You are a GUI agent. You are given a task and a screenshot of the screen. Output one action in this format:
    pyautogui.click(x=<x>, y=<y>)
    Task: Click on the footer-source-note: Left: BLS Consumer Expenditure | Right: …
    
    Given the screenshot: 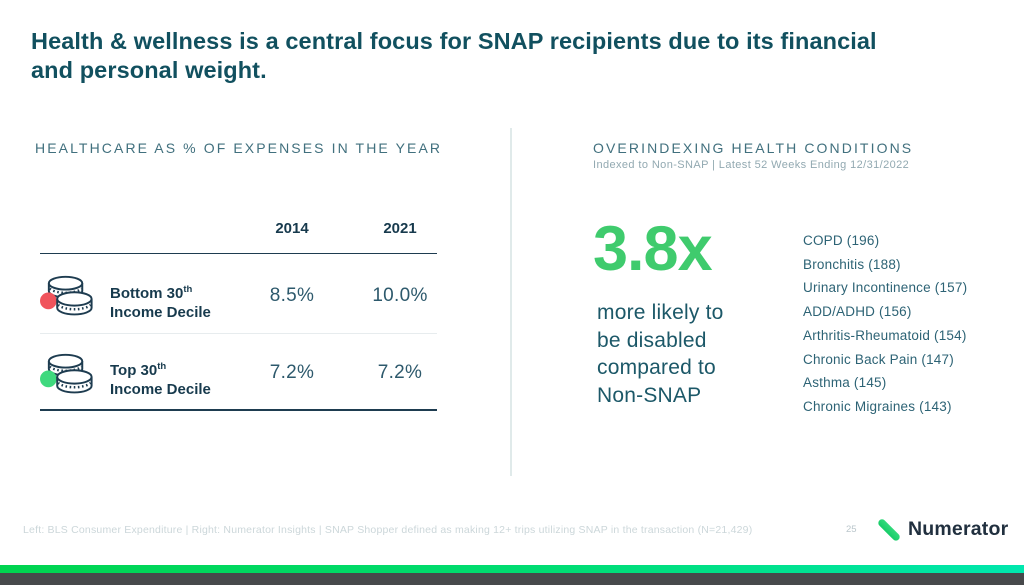 What is the action you would take?
    pyautogui.click(x=388, y=530)
    